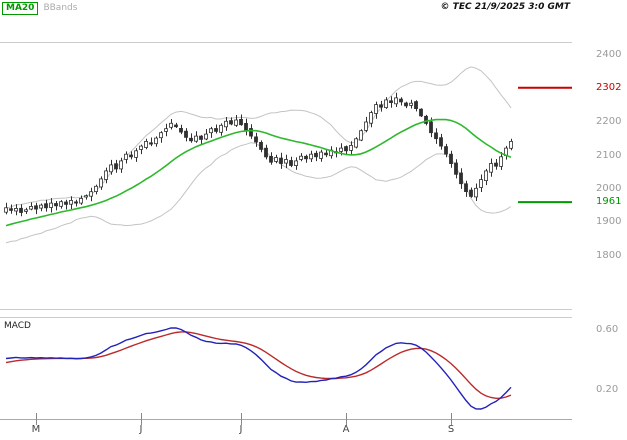 This screenshot has width=627, height=440. What do you see at coordinates (241, 429) in the screenshot?
I see `month-label-j2: J` at bounding box center [241, 429].